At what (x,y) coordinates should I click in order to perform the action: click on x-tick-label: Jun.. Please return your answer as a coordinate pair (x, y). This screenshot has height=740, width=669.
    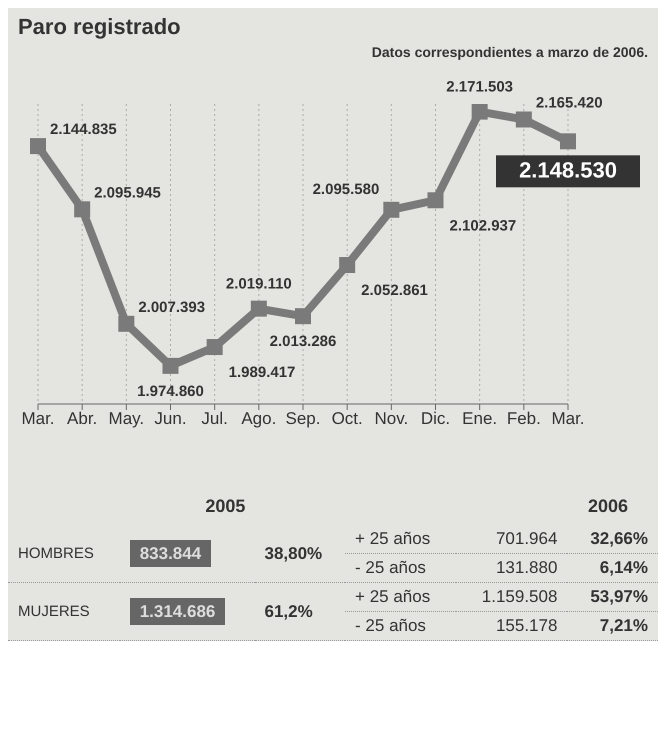
    Looking at the image, I should click on (170, 418).